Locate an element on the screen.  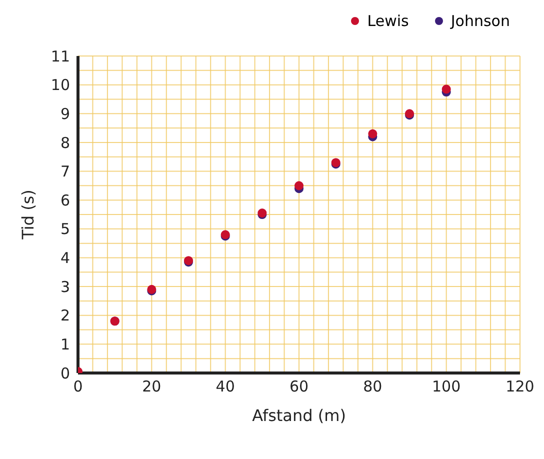
y-tick-label: 11 is located at coordinates (60, 56).